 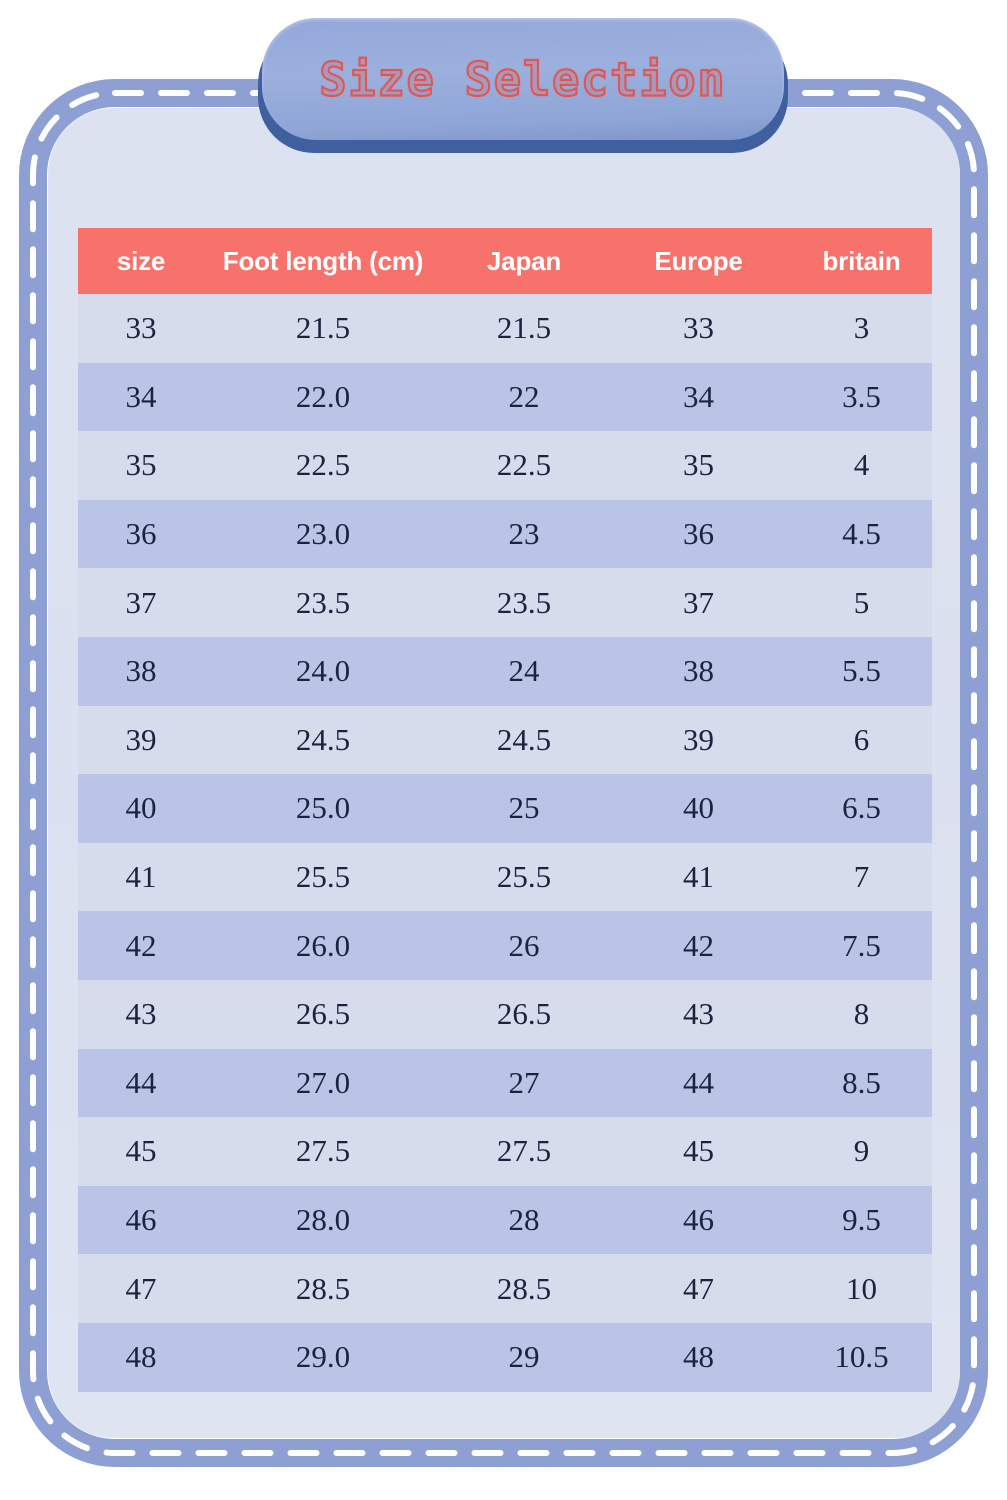 I want to click on table-row: 43 26.5 26.5 43 8, so click(x=505, y=1014).